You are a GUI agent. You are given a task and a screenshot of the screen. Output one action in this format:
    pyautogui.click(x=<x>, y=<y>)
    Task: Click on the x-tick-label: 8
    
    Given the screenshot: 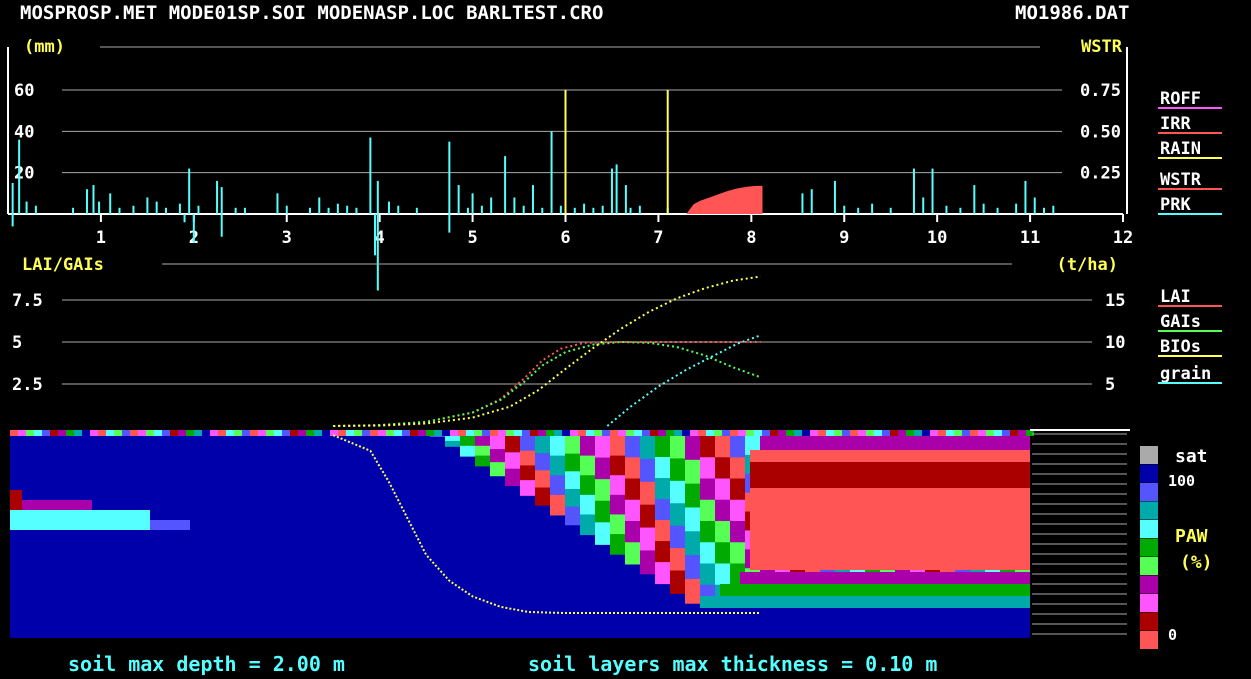 What is the action you would take?
    pyautogui.click(x=751, y=238)
    